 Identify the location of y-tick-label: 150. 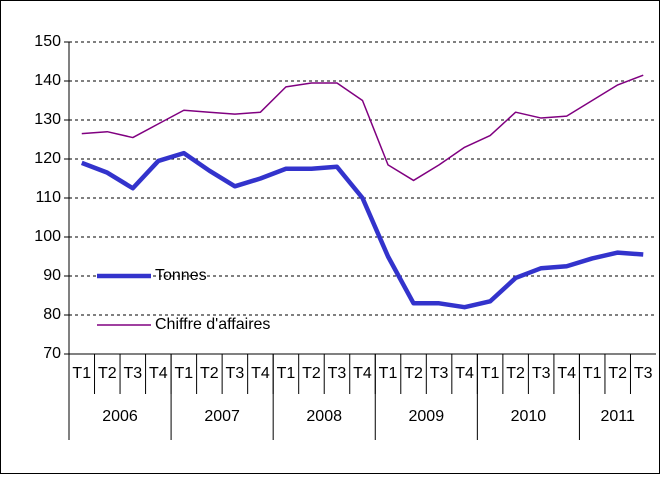
(47, 41).